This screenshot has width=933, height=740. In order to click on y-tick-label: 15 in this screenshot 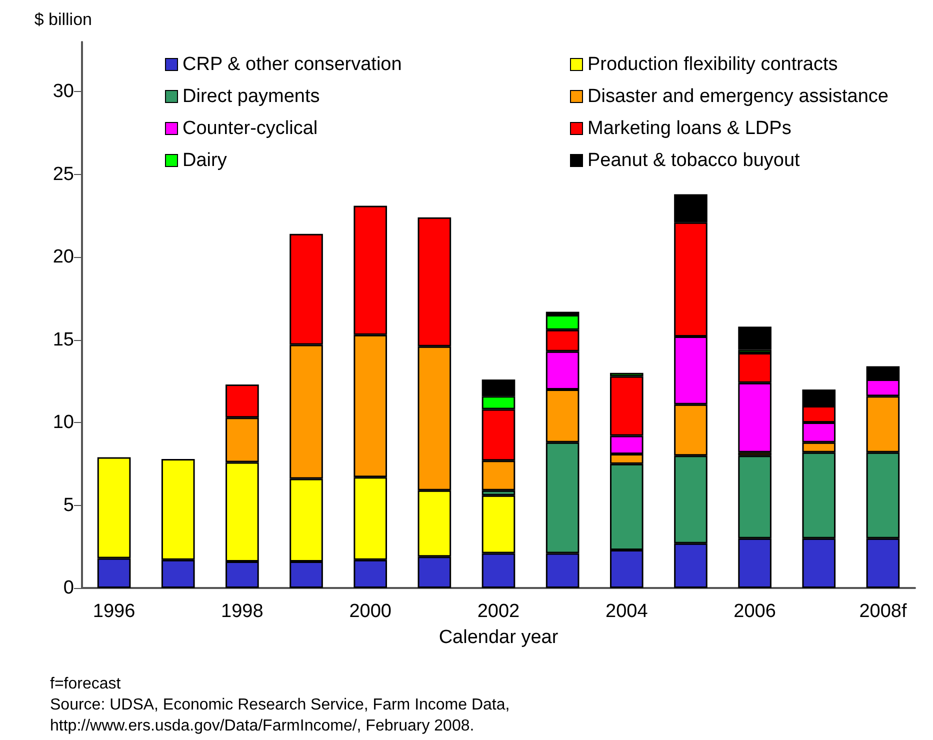, I will do `click(63, 339)`.